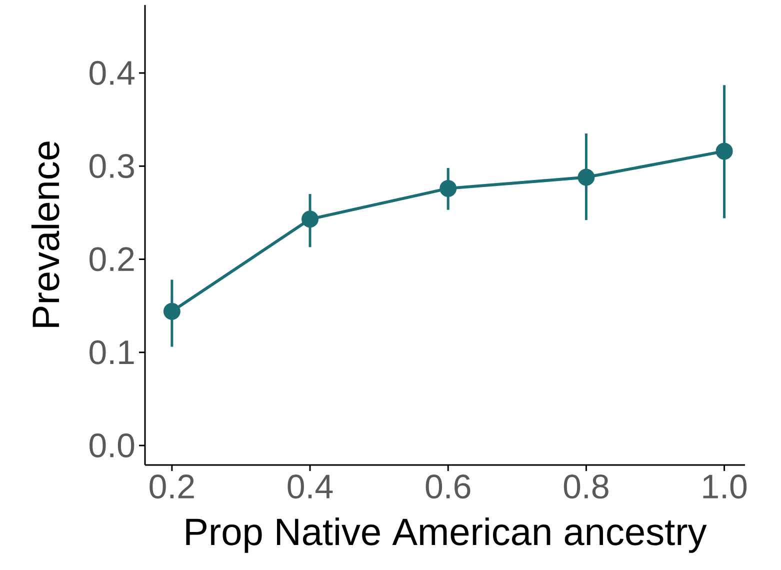 This screenshot has width=781, height=570. I want to click on y-tick-label: 0.3, so click(112, 166).